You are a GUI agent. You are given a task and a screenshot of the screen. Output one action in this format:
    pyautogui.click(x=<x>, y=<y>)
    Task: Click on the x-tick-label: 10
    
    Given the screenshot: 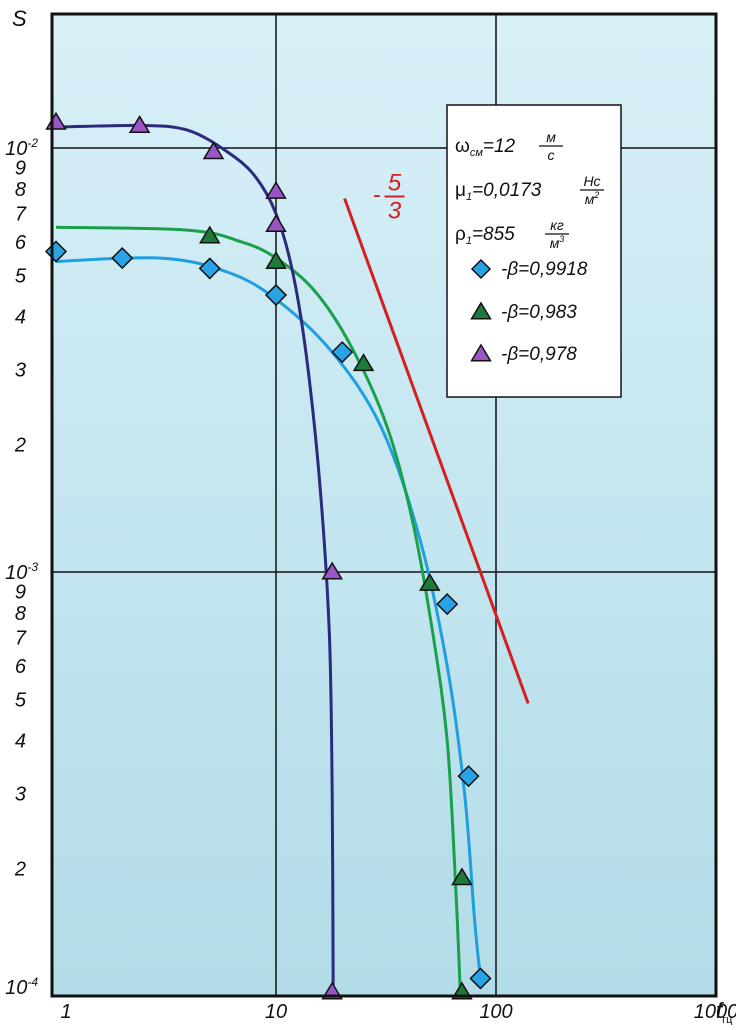 What is the action you would take?
    pyautogui.click(x=276, y=1012)
    